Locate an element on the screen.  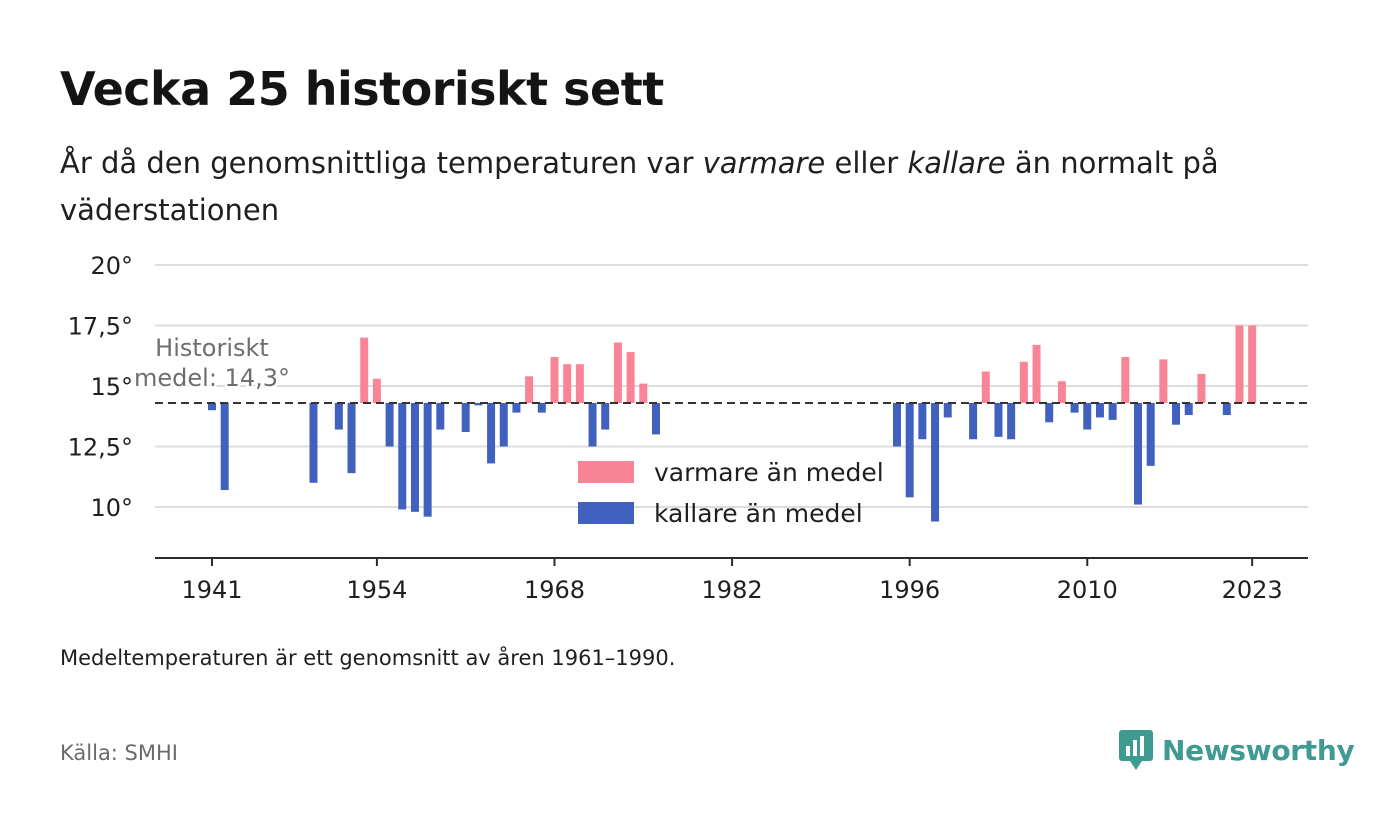
baseline-label-line-2: medel: 14,3° is located at coordinates (212, 378).